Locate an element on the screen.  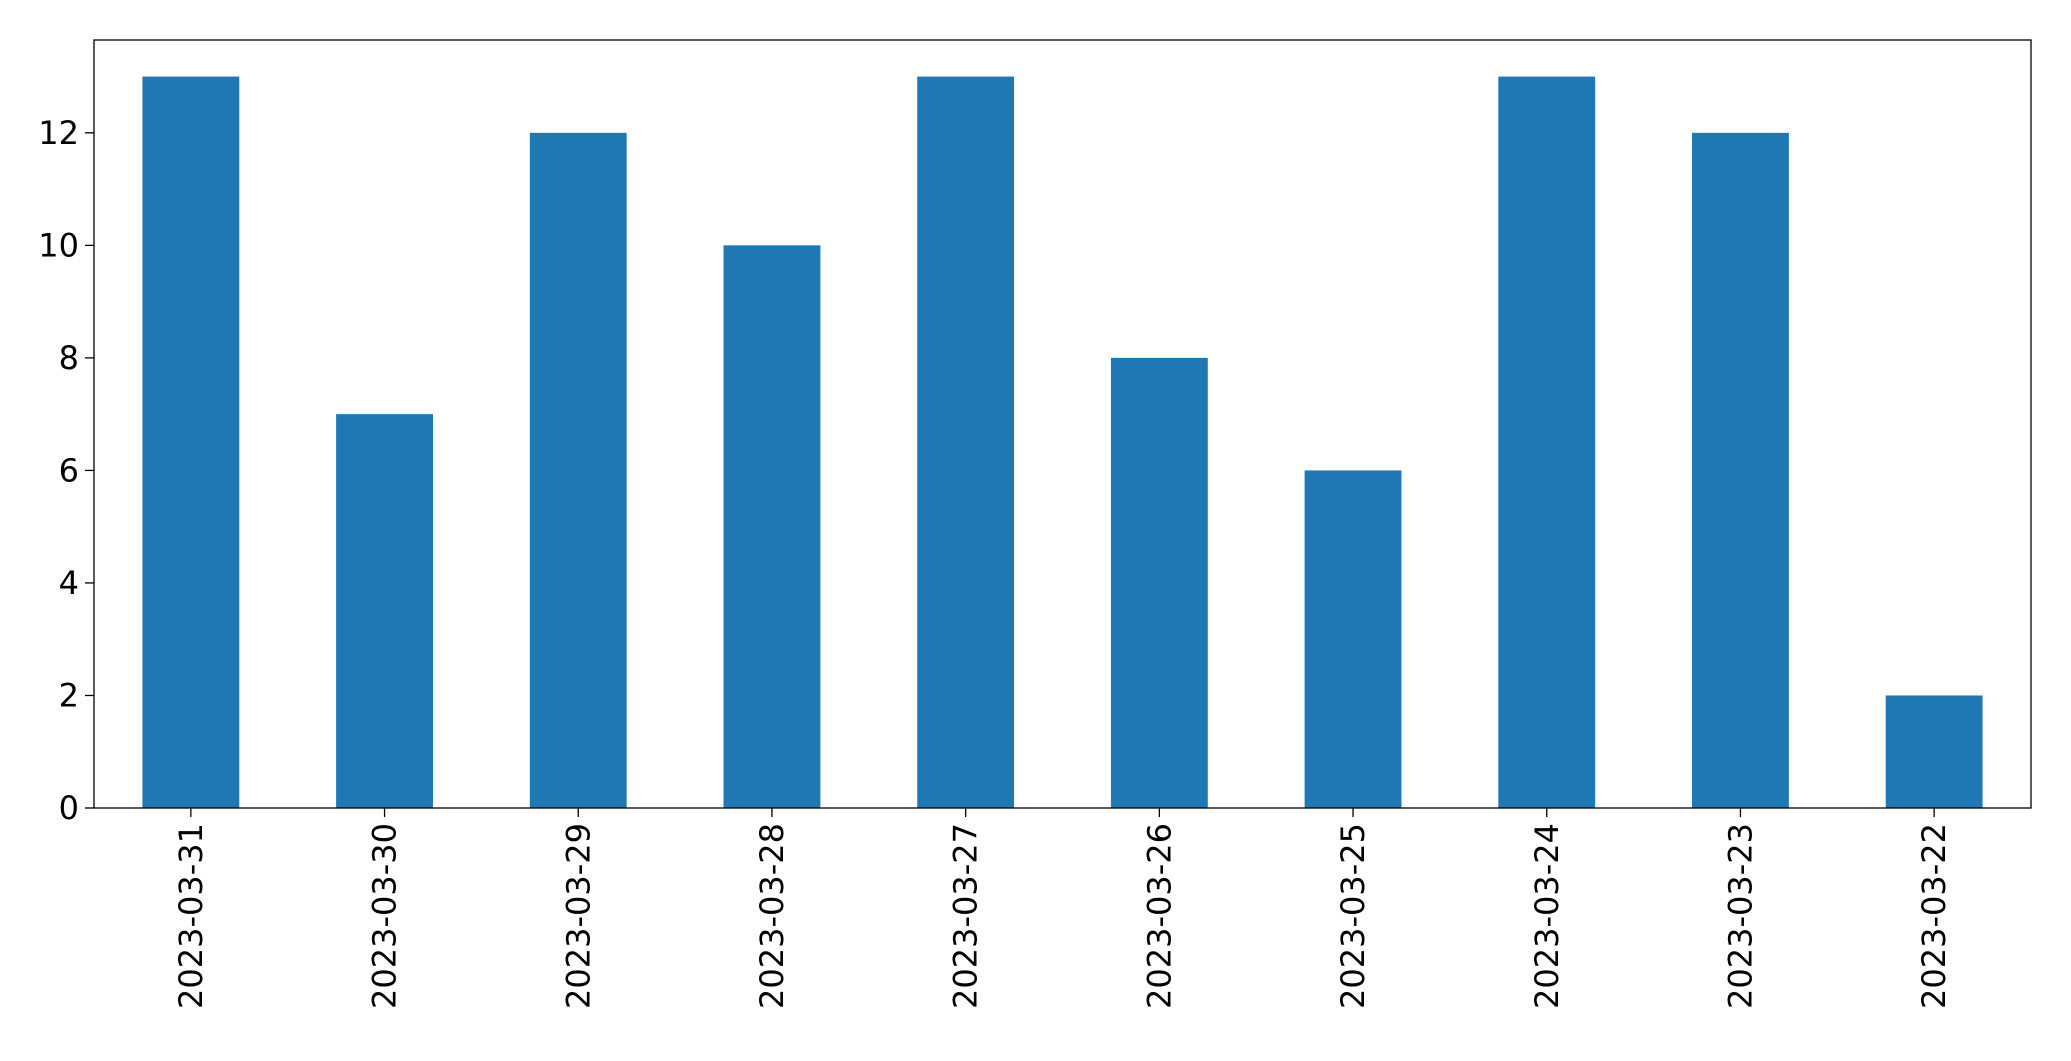
x-tick-label: 2023-03-26 is located at coordinates (1159, 916).